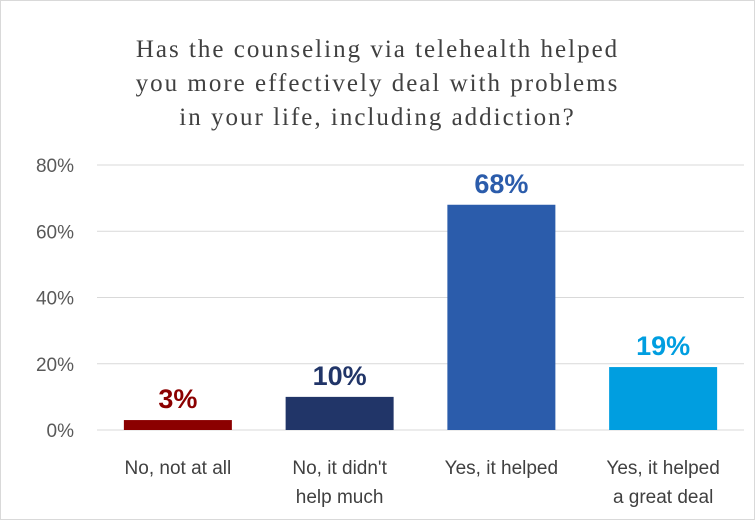 The width and height of the screenshot is (755, 520). Describe the element at coordinates (55, 365) in the screenshot. I see `y-tick-label: 20%` at that location.